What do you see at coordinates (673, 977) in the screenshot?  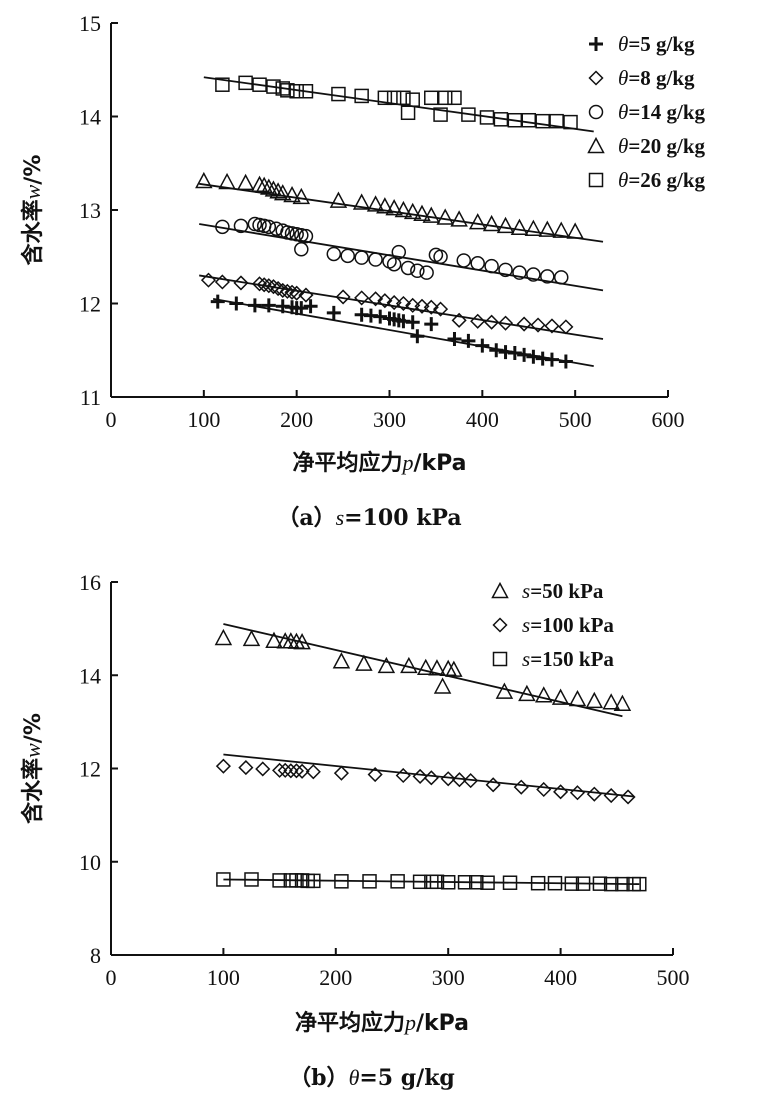 I see `x-tick-label: 500` at bounding box center [673, 977].